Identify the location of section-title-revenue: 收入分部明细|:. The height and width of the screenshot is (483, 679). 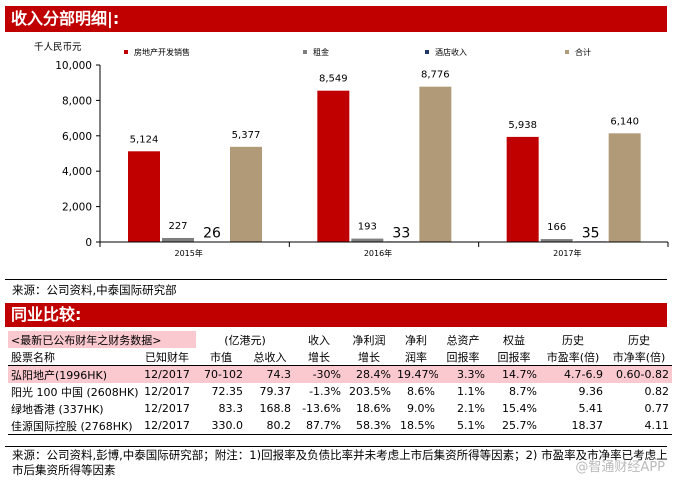
(336, 19).